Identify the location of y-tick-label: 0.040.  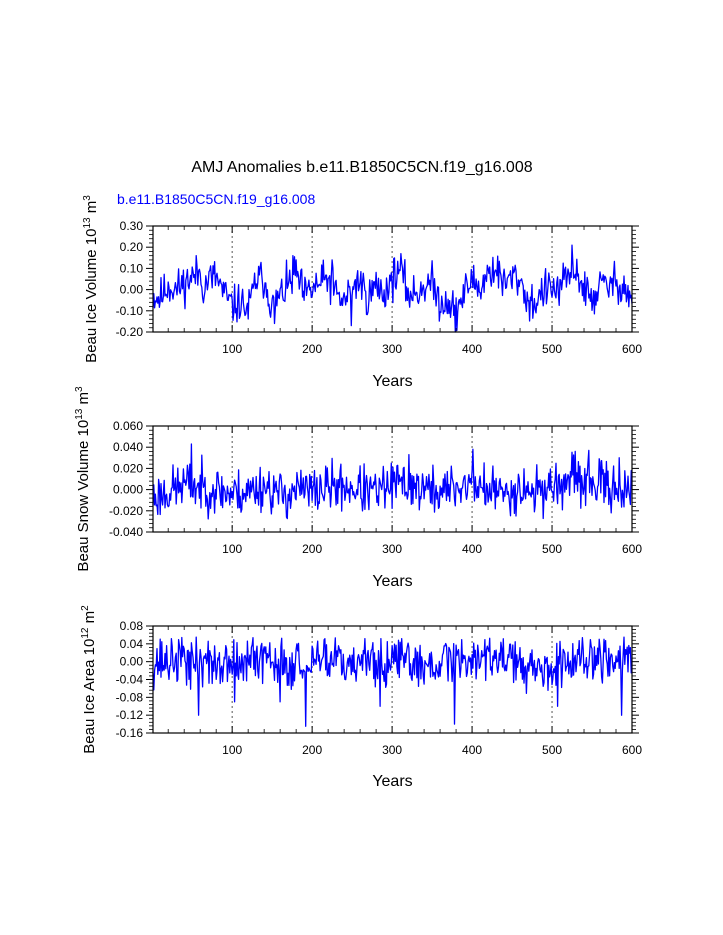
(128, 447).